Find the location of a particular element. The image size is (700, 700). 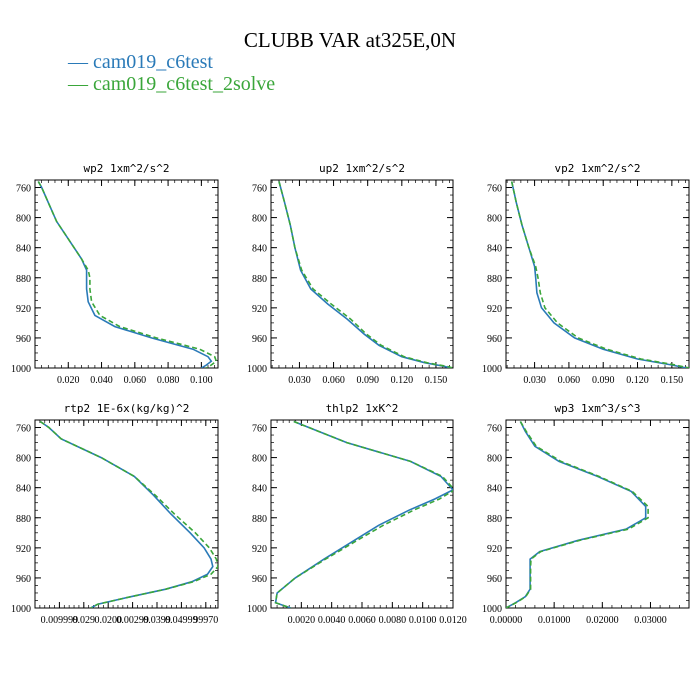

legend-entry-2: — cam019_c6test_2solve is located at coordinates (172, 84).